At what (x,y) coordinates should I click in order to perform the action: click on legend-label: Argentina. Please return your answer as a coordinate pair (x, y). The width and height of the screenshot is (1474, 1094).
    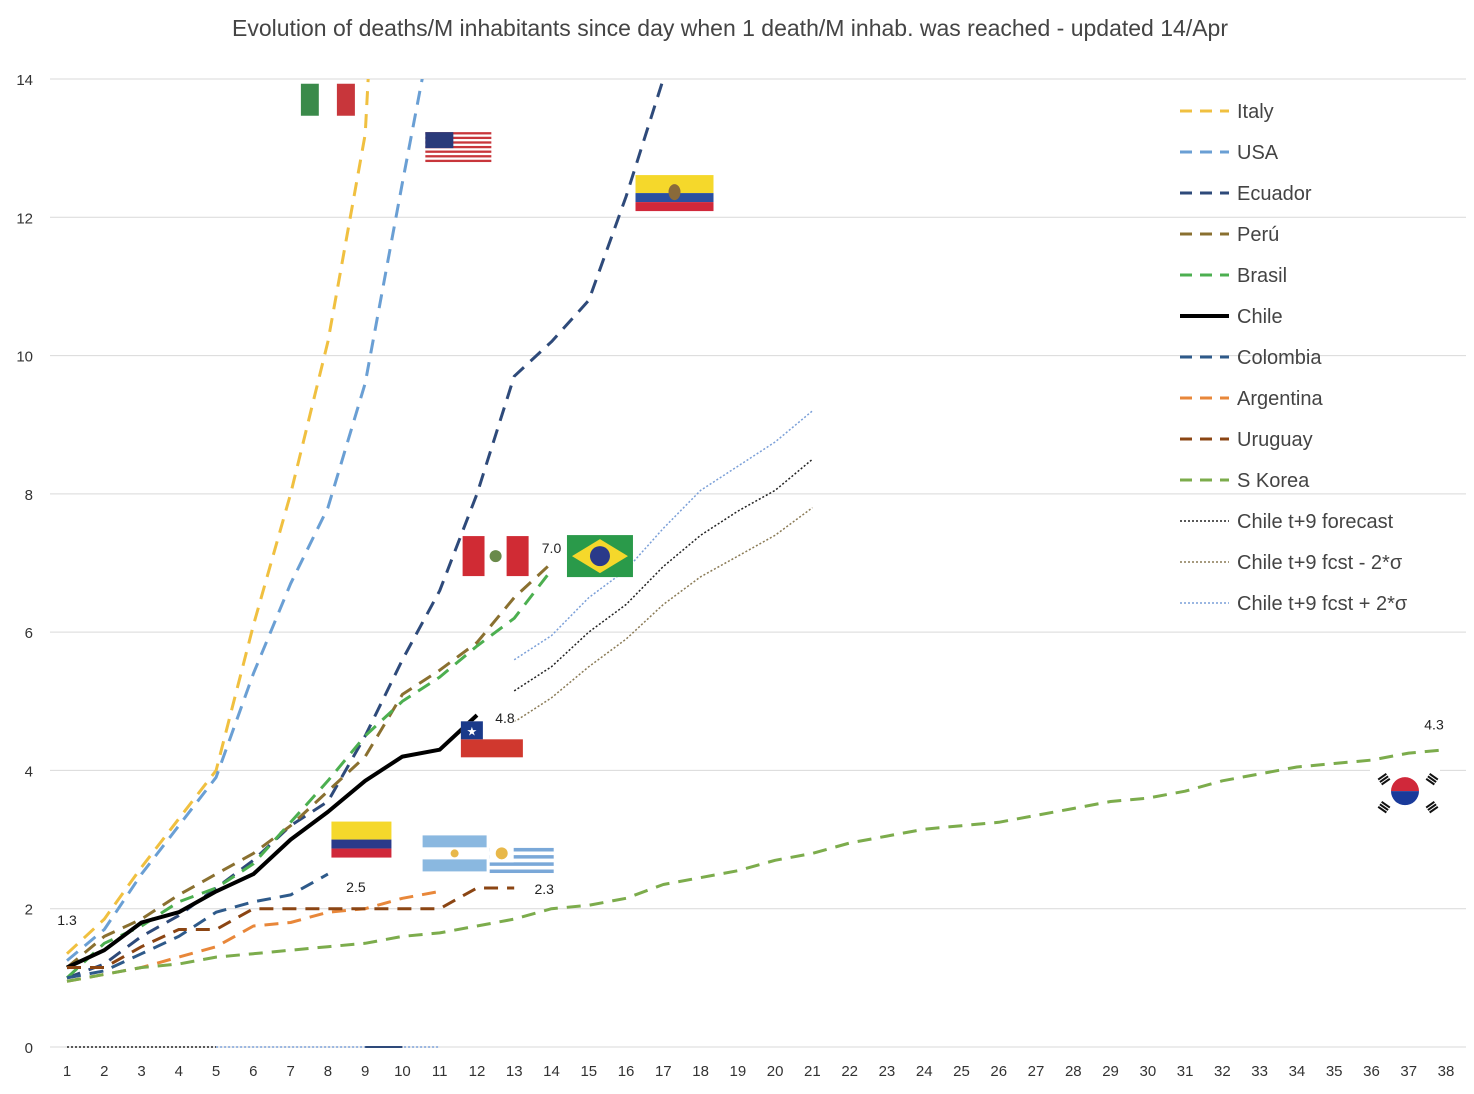
    Looking at the image, I should click on (1280, 399).